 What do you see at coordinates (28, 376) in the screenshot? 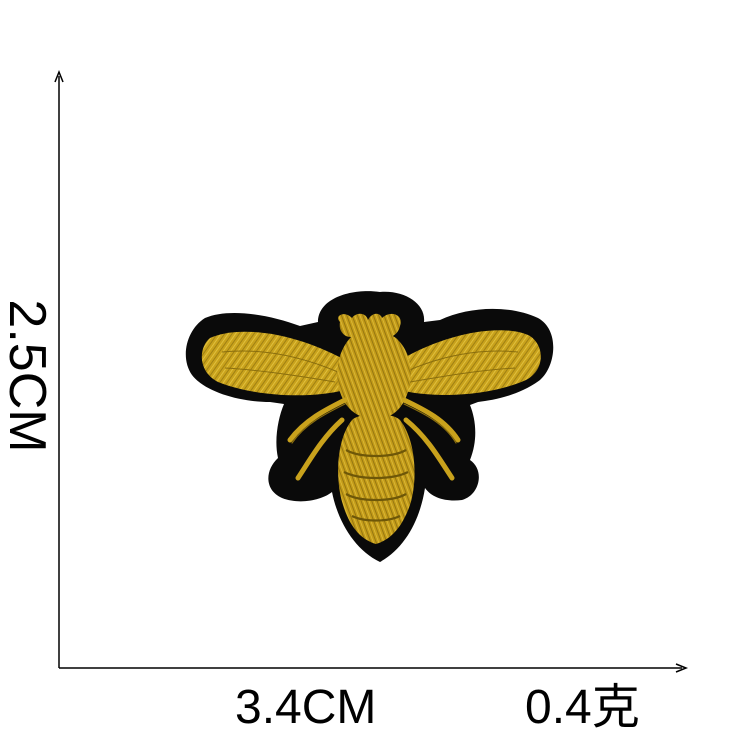
I see `height-dimension-label: 2.5CM` at bounding box center [28, 376].